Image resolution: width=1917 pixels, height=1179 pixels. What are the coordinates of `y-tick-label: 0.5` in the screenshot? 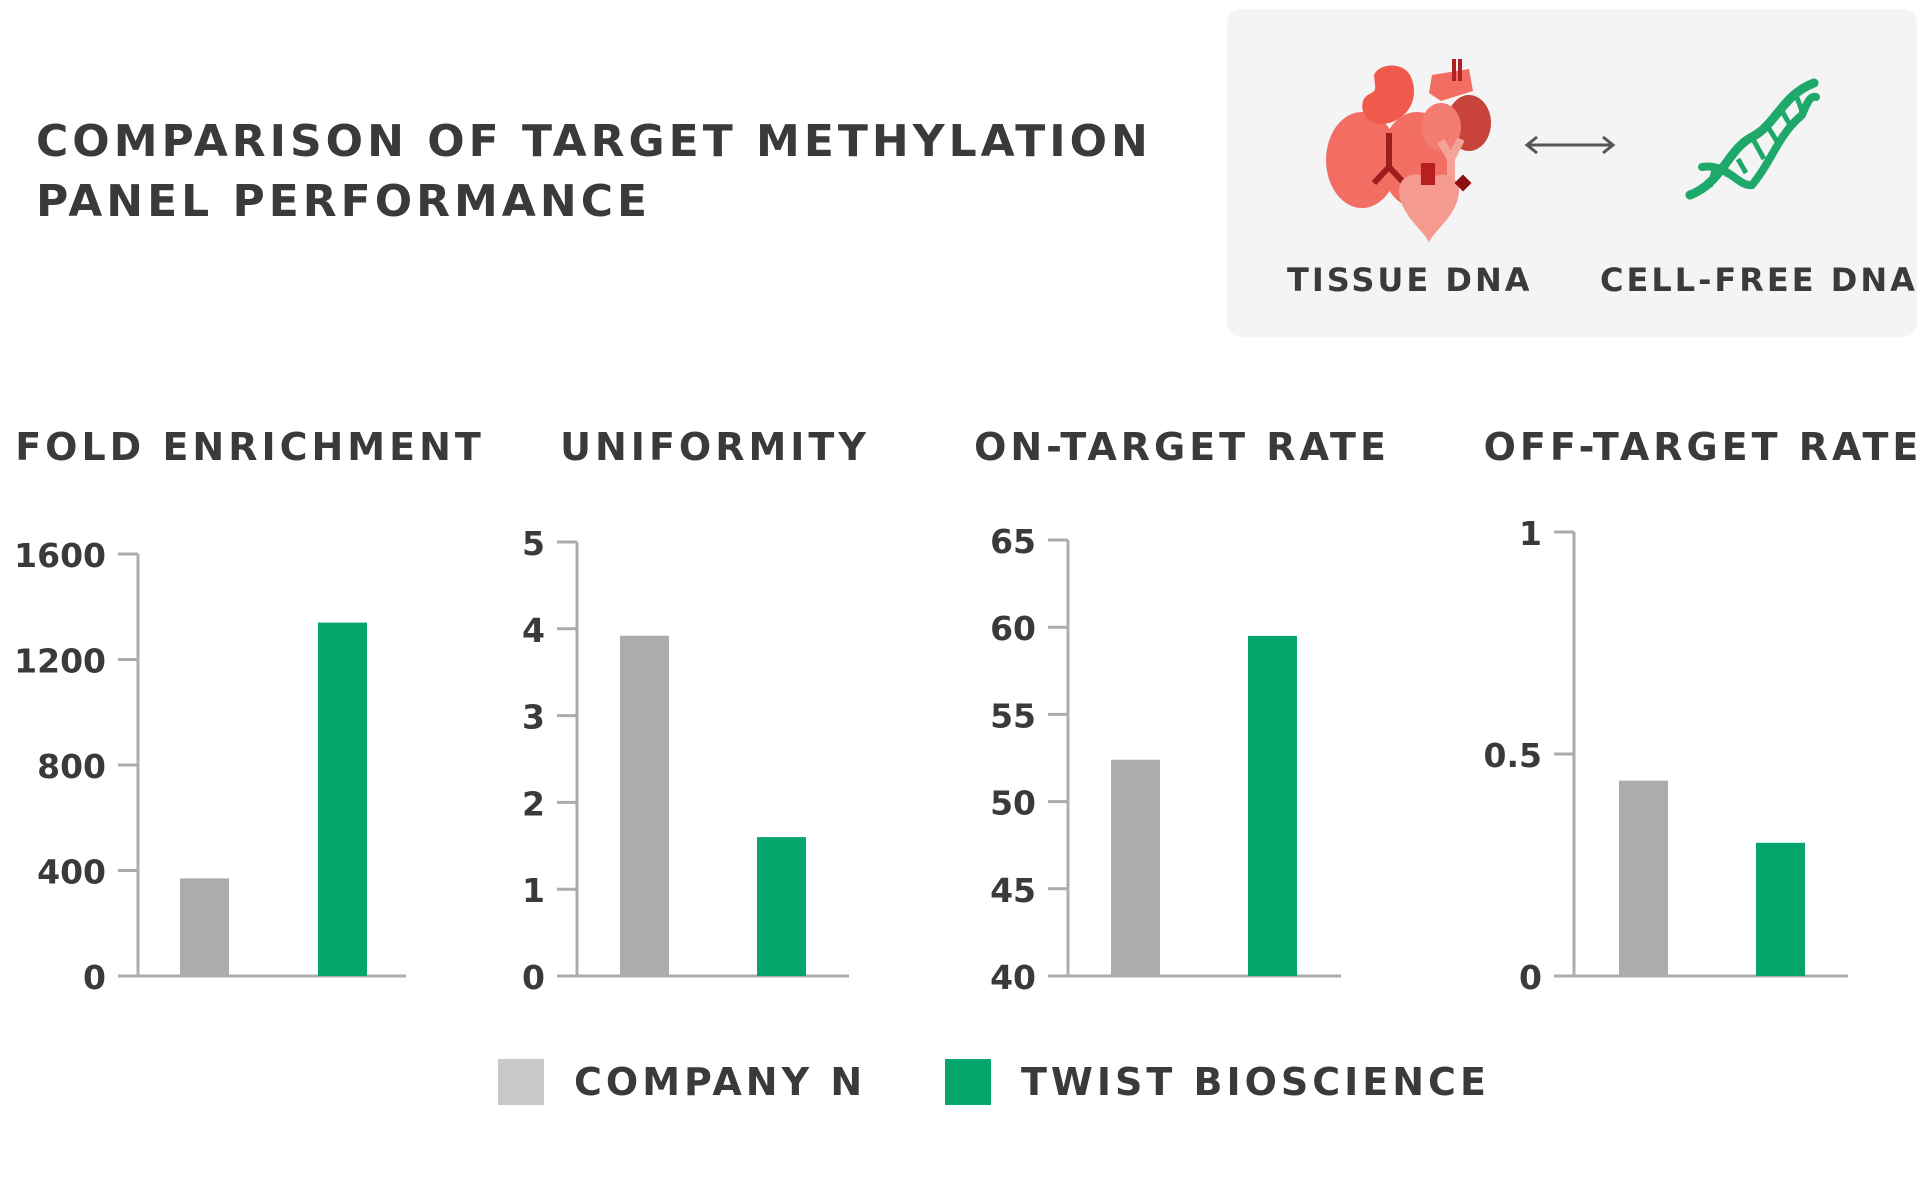 It's located at (1513, 755).